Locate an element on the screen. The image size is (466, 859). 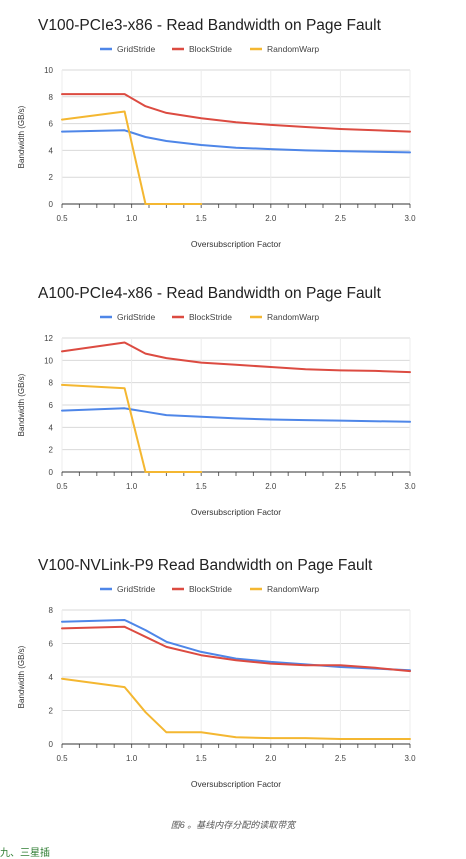
series-line-randomwarp is located at coordinates (236, 709).